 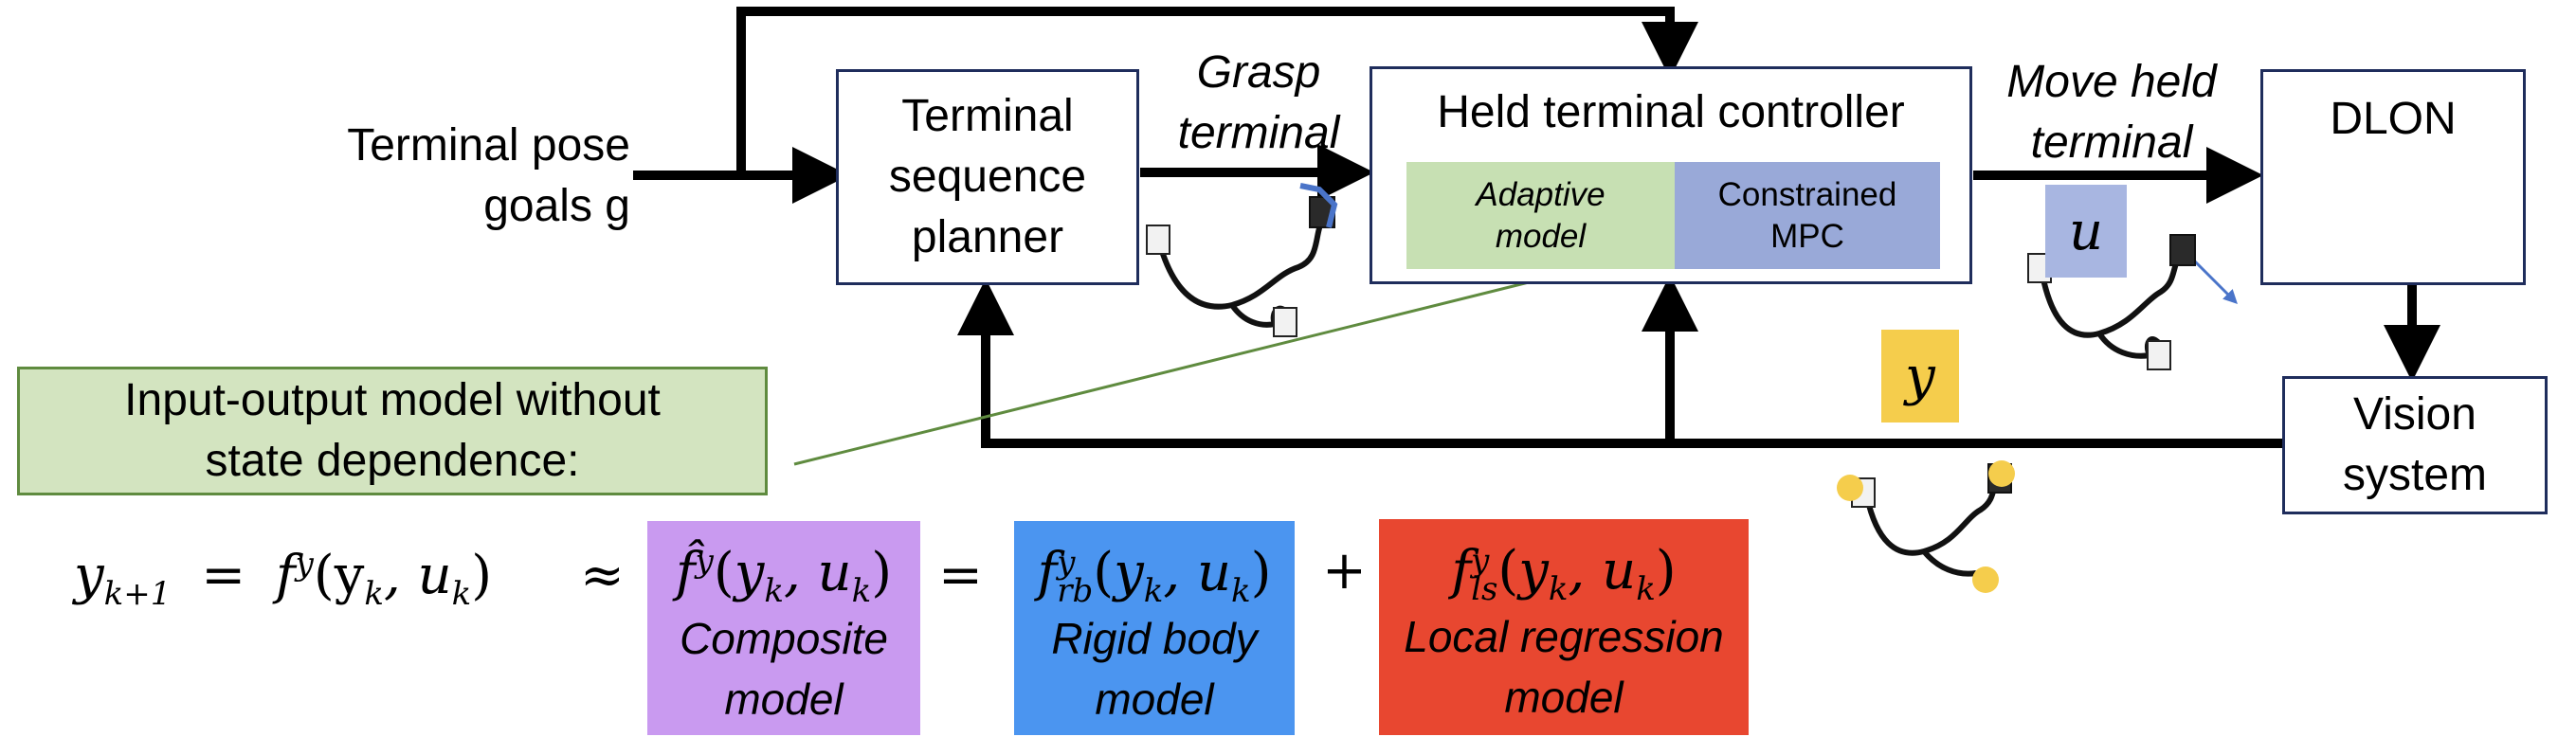 I want to click on composite-model-block: f̂y(yk, uk) Composite model, so click(x=783, y=628).